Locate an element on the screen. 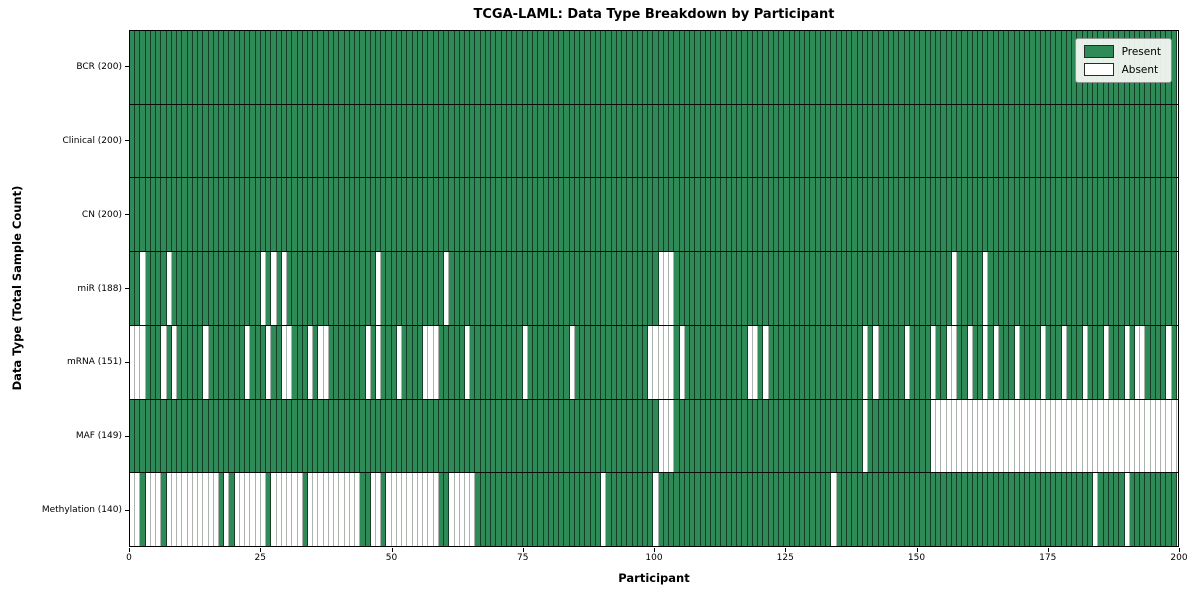 The height and width of the screenshot is (600, 1200). row-mir is located at coordinates (654, 288).